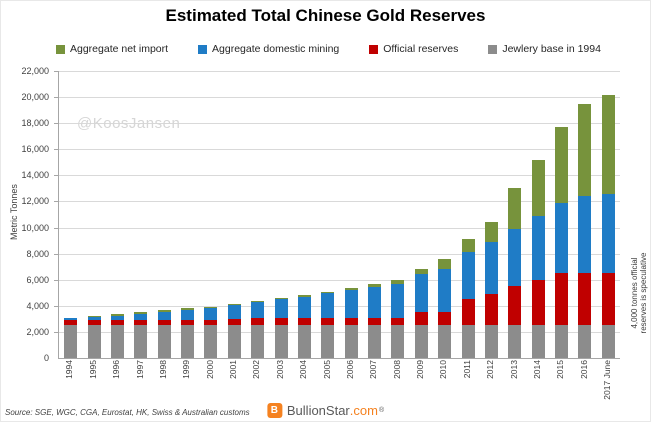 This screenshot has height=422, width=651. What do you see at coordinates (583, 384) in the screenshot?
I see `x-axis-slot: 2016` at bounding box center [583, 384].